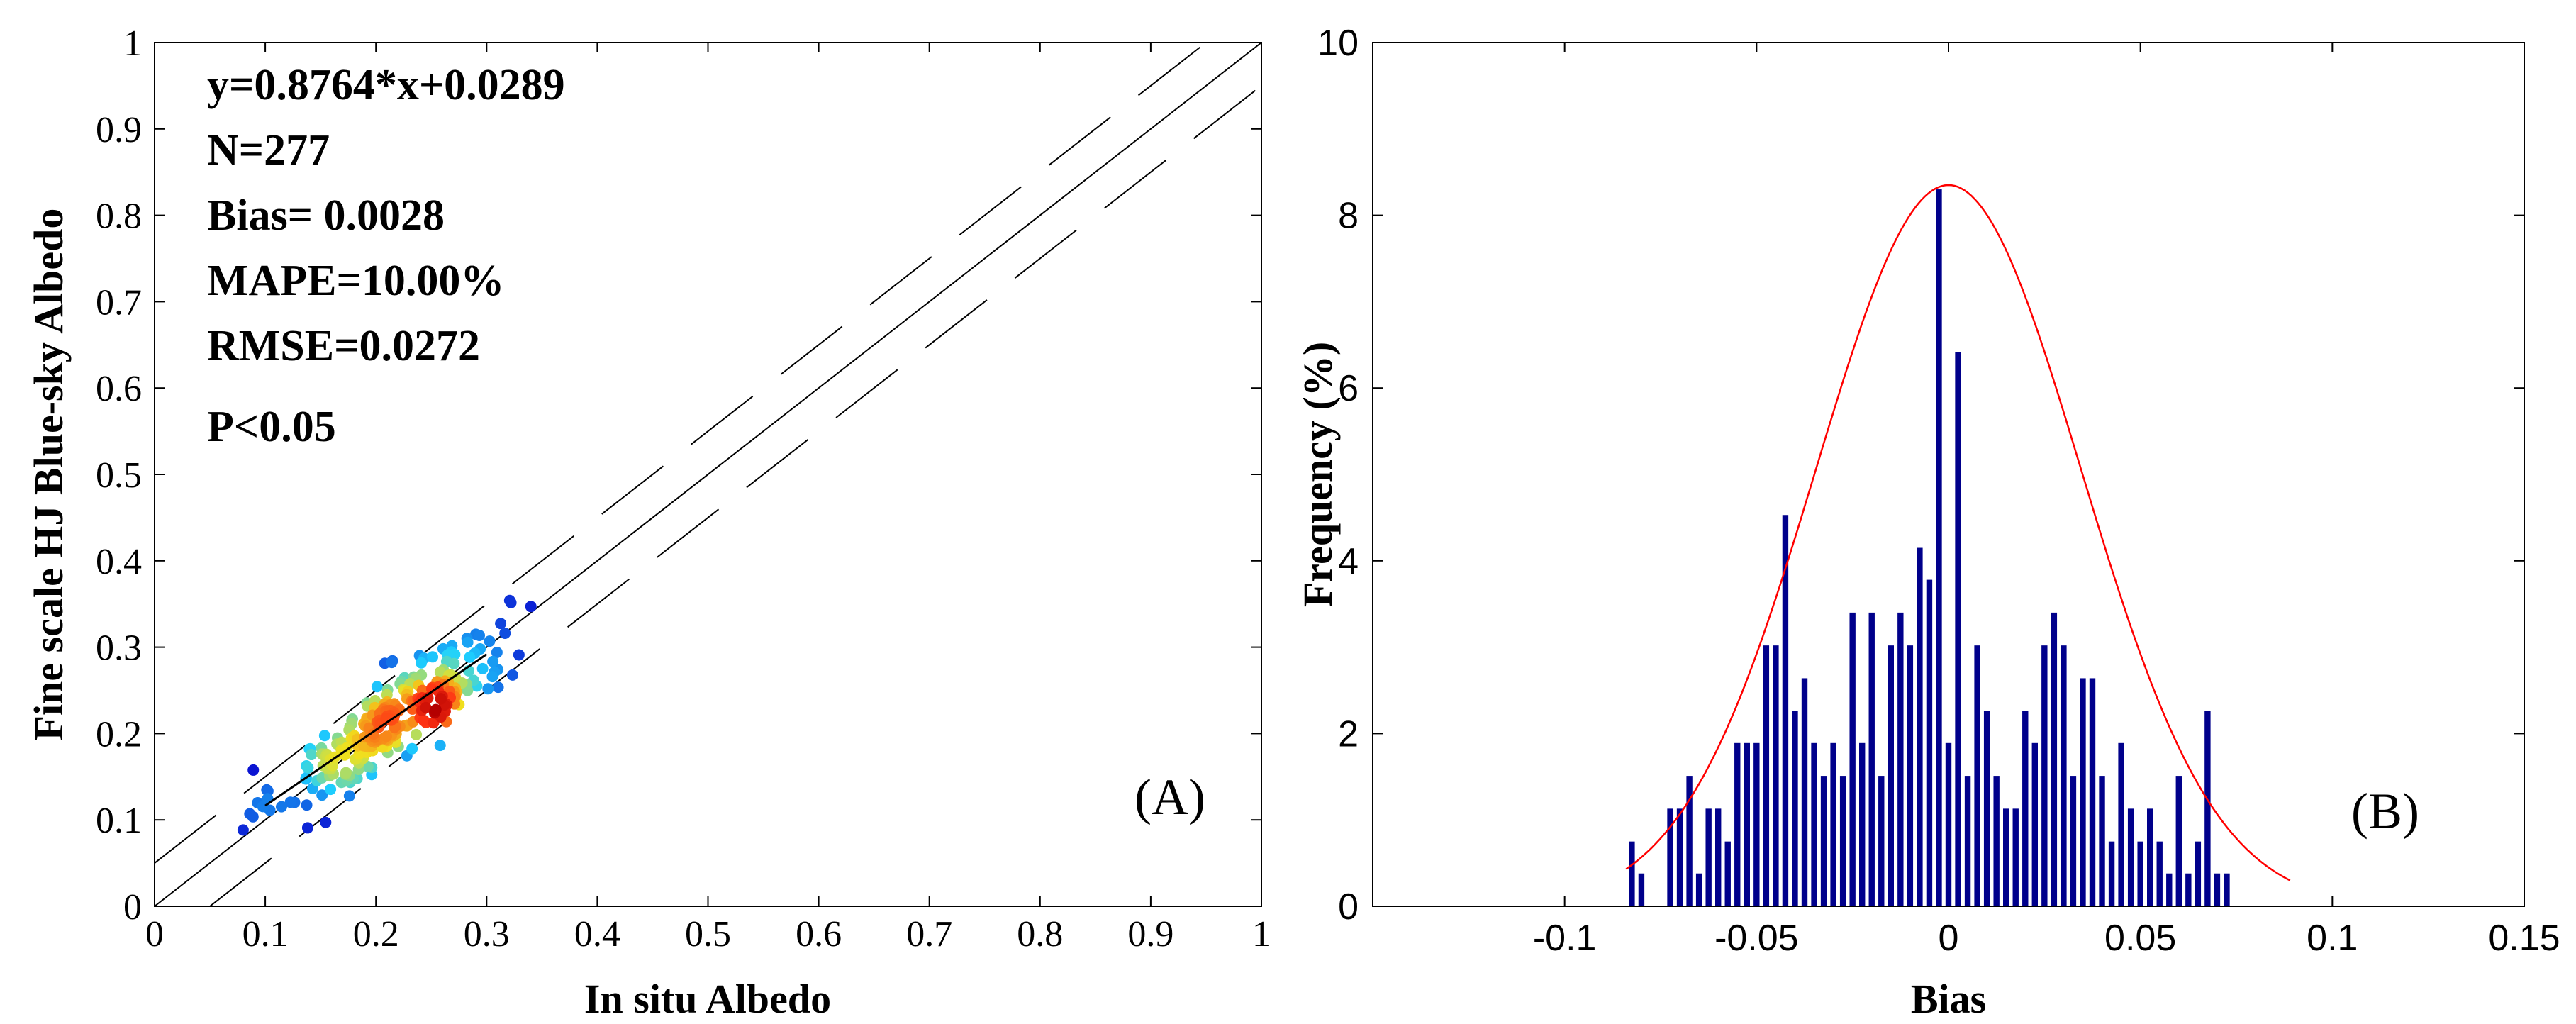 The image size is (2576, 1024). Describe the element at coordinates (119, 734) in the screenshot. I see `scatter-y-tick-label: 0.2` at that location.